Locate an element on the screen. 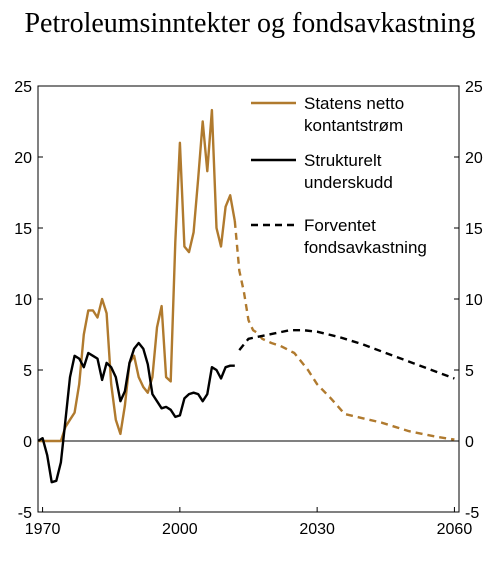  right-y-tick-label: 10 is located at coordinates (474, 300).